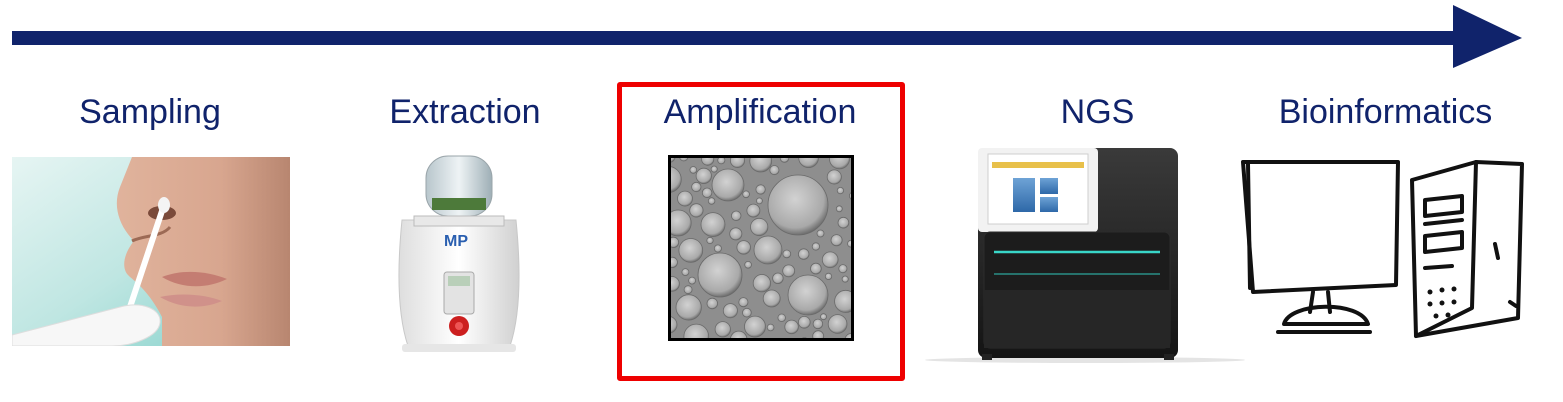  Describe the element at coordinates (1085, 255) in the screenshot. I see `sequencer-instrument-photo` at that location.